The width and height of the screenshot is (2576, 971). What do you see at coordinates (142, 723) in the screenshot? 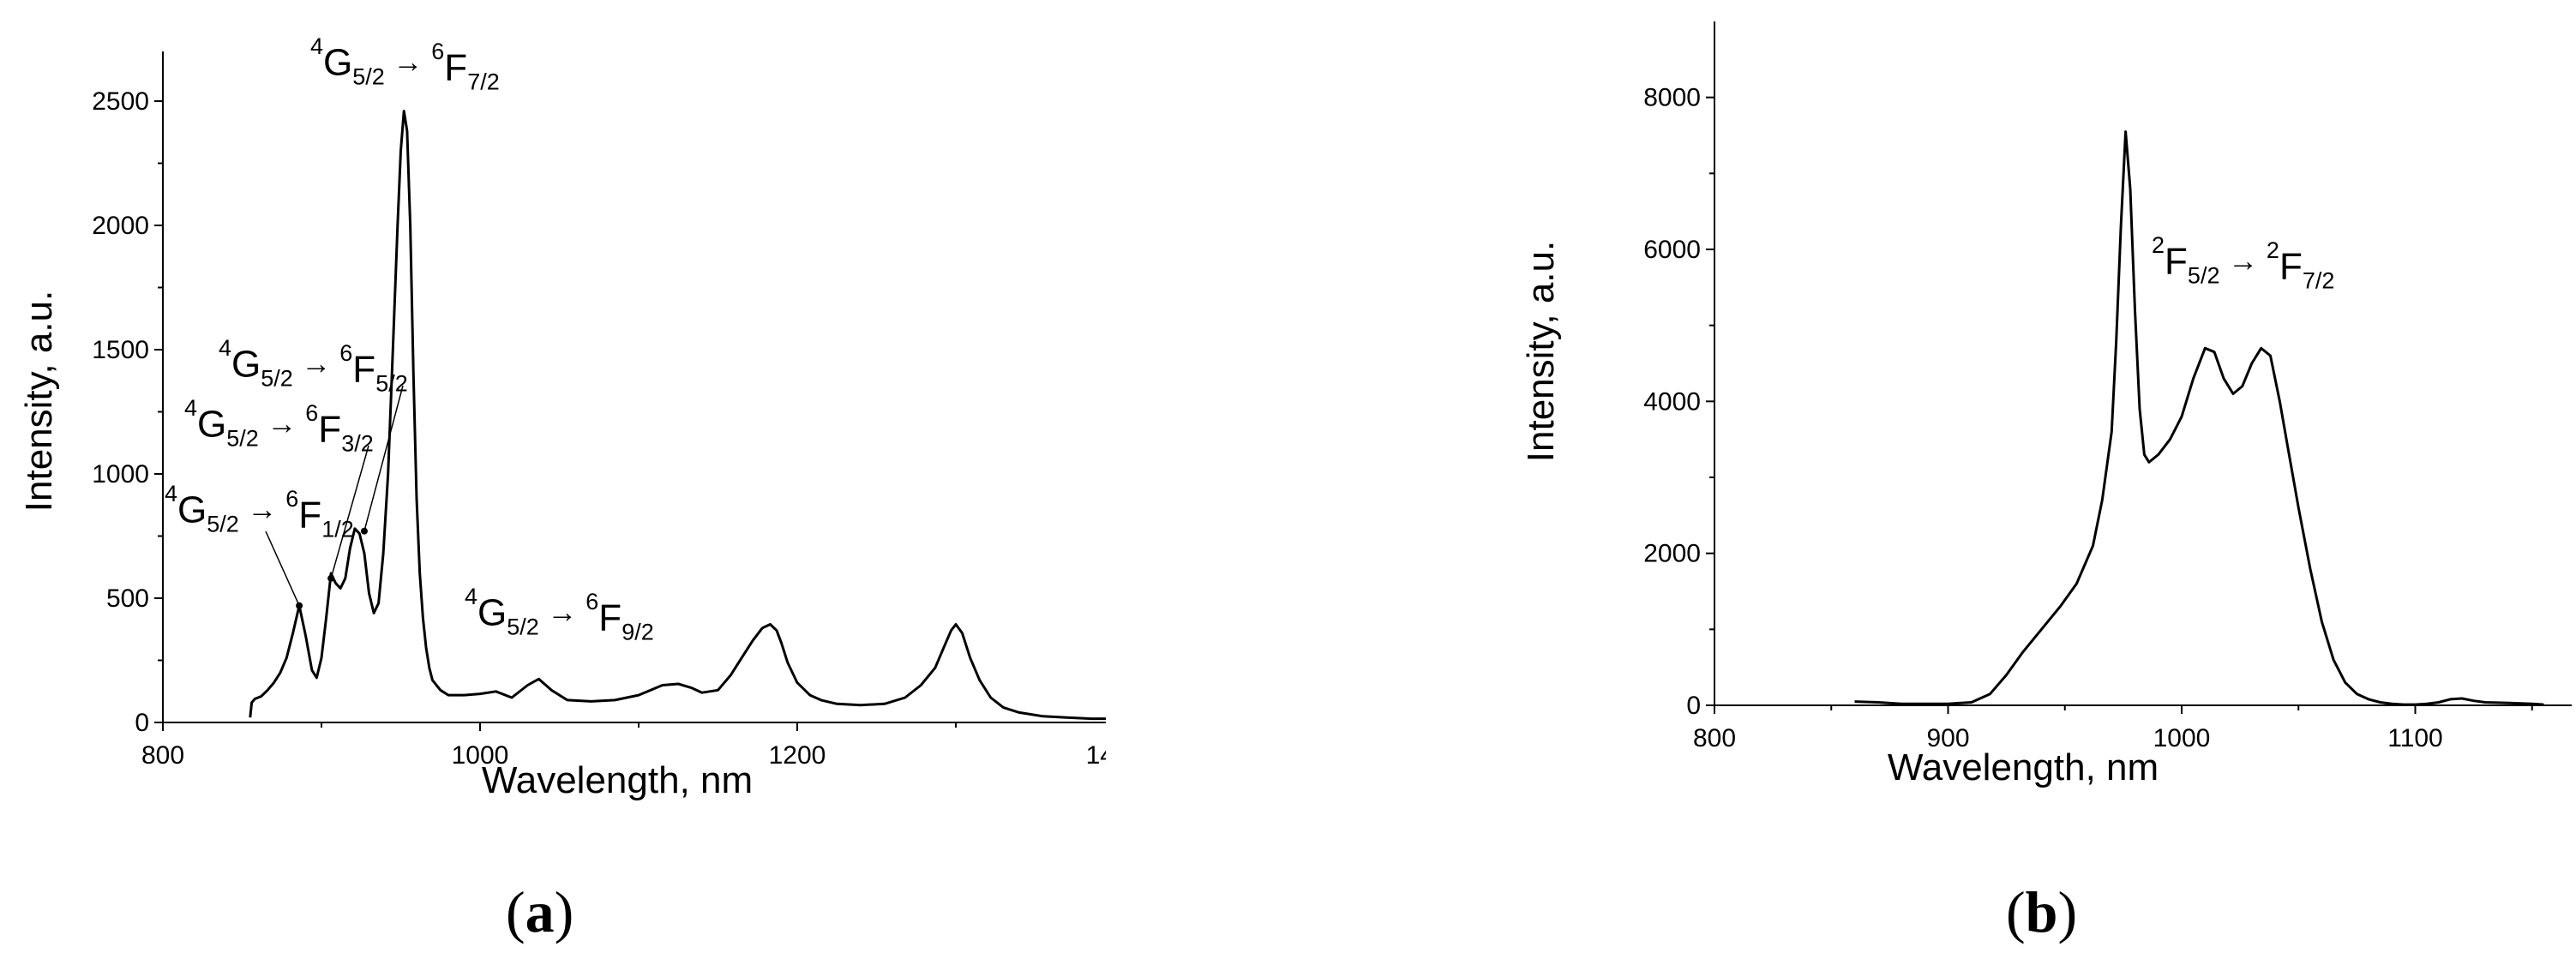
I see `y-tick-label-a: 0` at bounding box center [142, 723].